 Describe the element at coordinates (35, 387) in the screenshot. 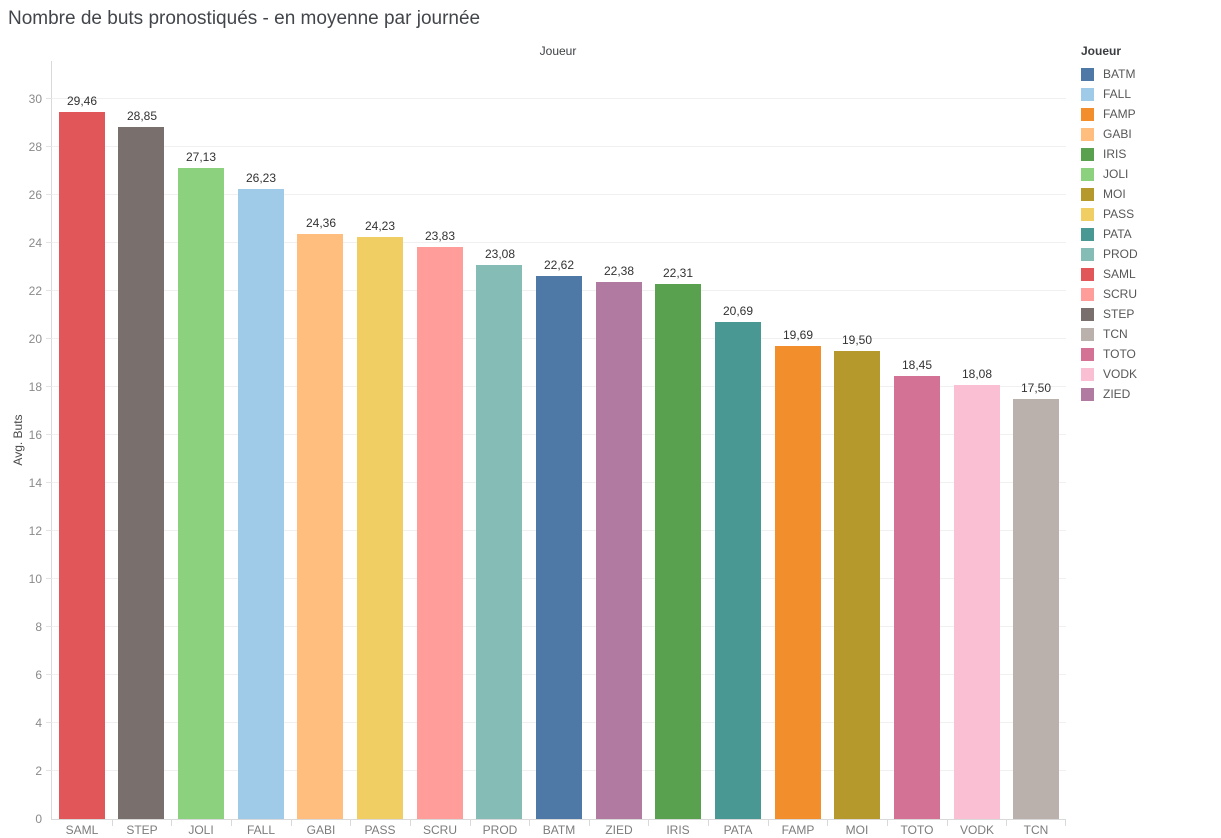

I see `y-tick-label-18: 18` at that location.